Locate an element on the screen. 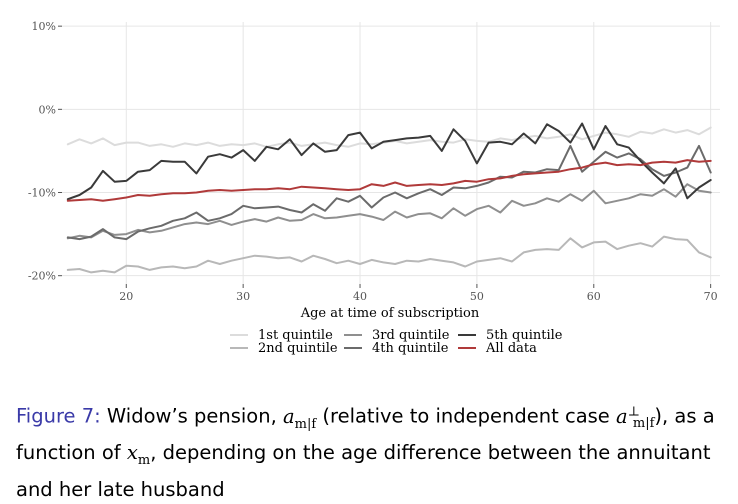 This screenshot has height=504, width=738. figure-label: Figure 7: is located at coordinates (58, 416).